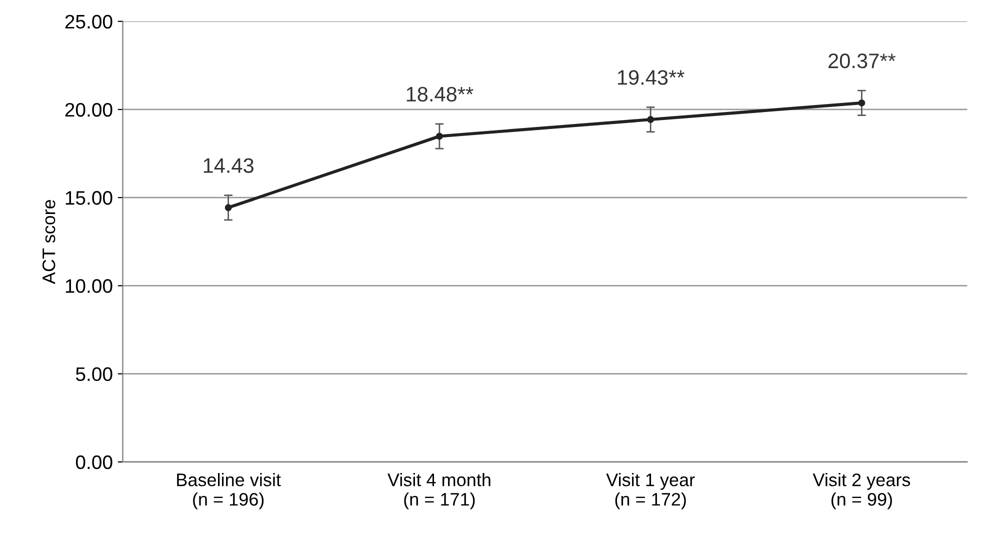 The image size is (982, 534). I want to click on x-tick-label: Visit 1 year (n = 172), so click(650, 491).